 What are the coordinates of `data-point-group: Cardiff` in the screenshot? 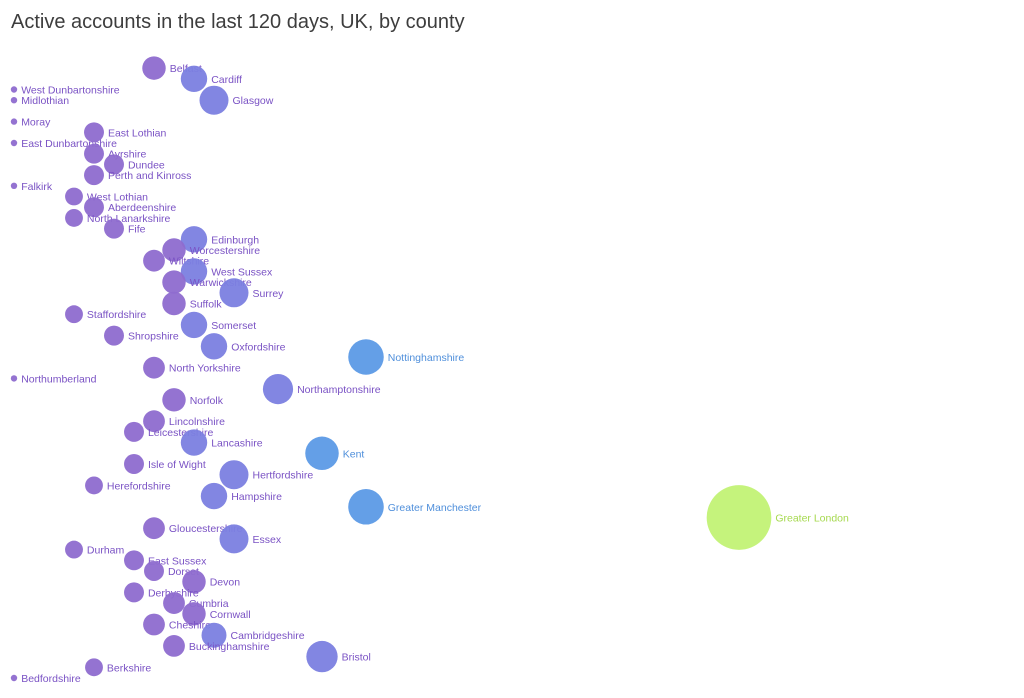 It's located at (211, 79).